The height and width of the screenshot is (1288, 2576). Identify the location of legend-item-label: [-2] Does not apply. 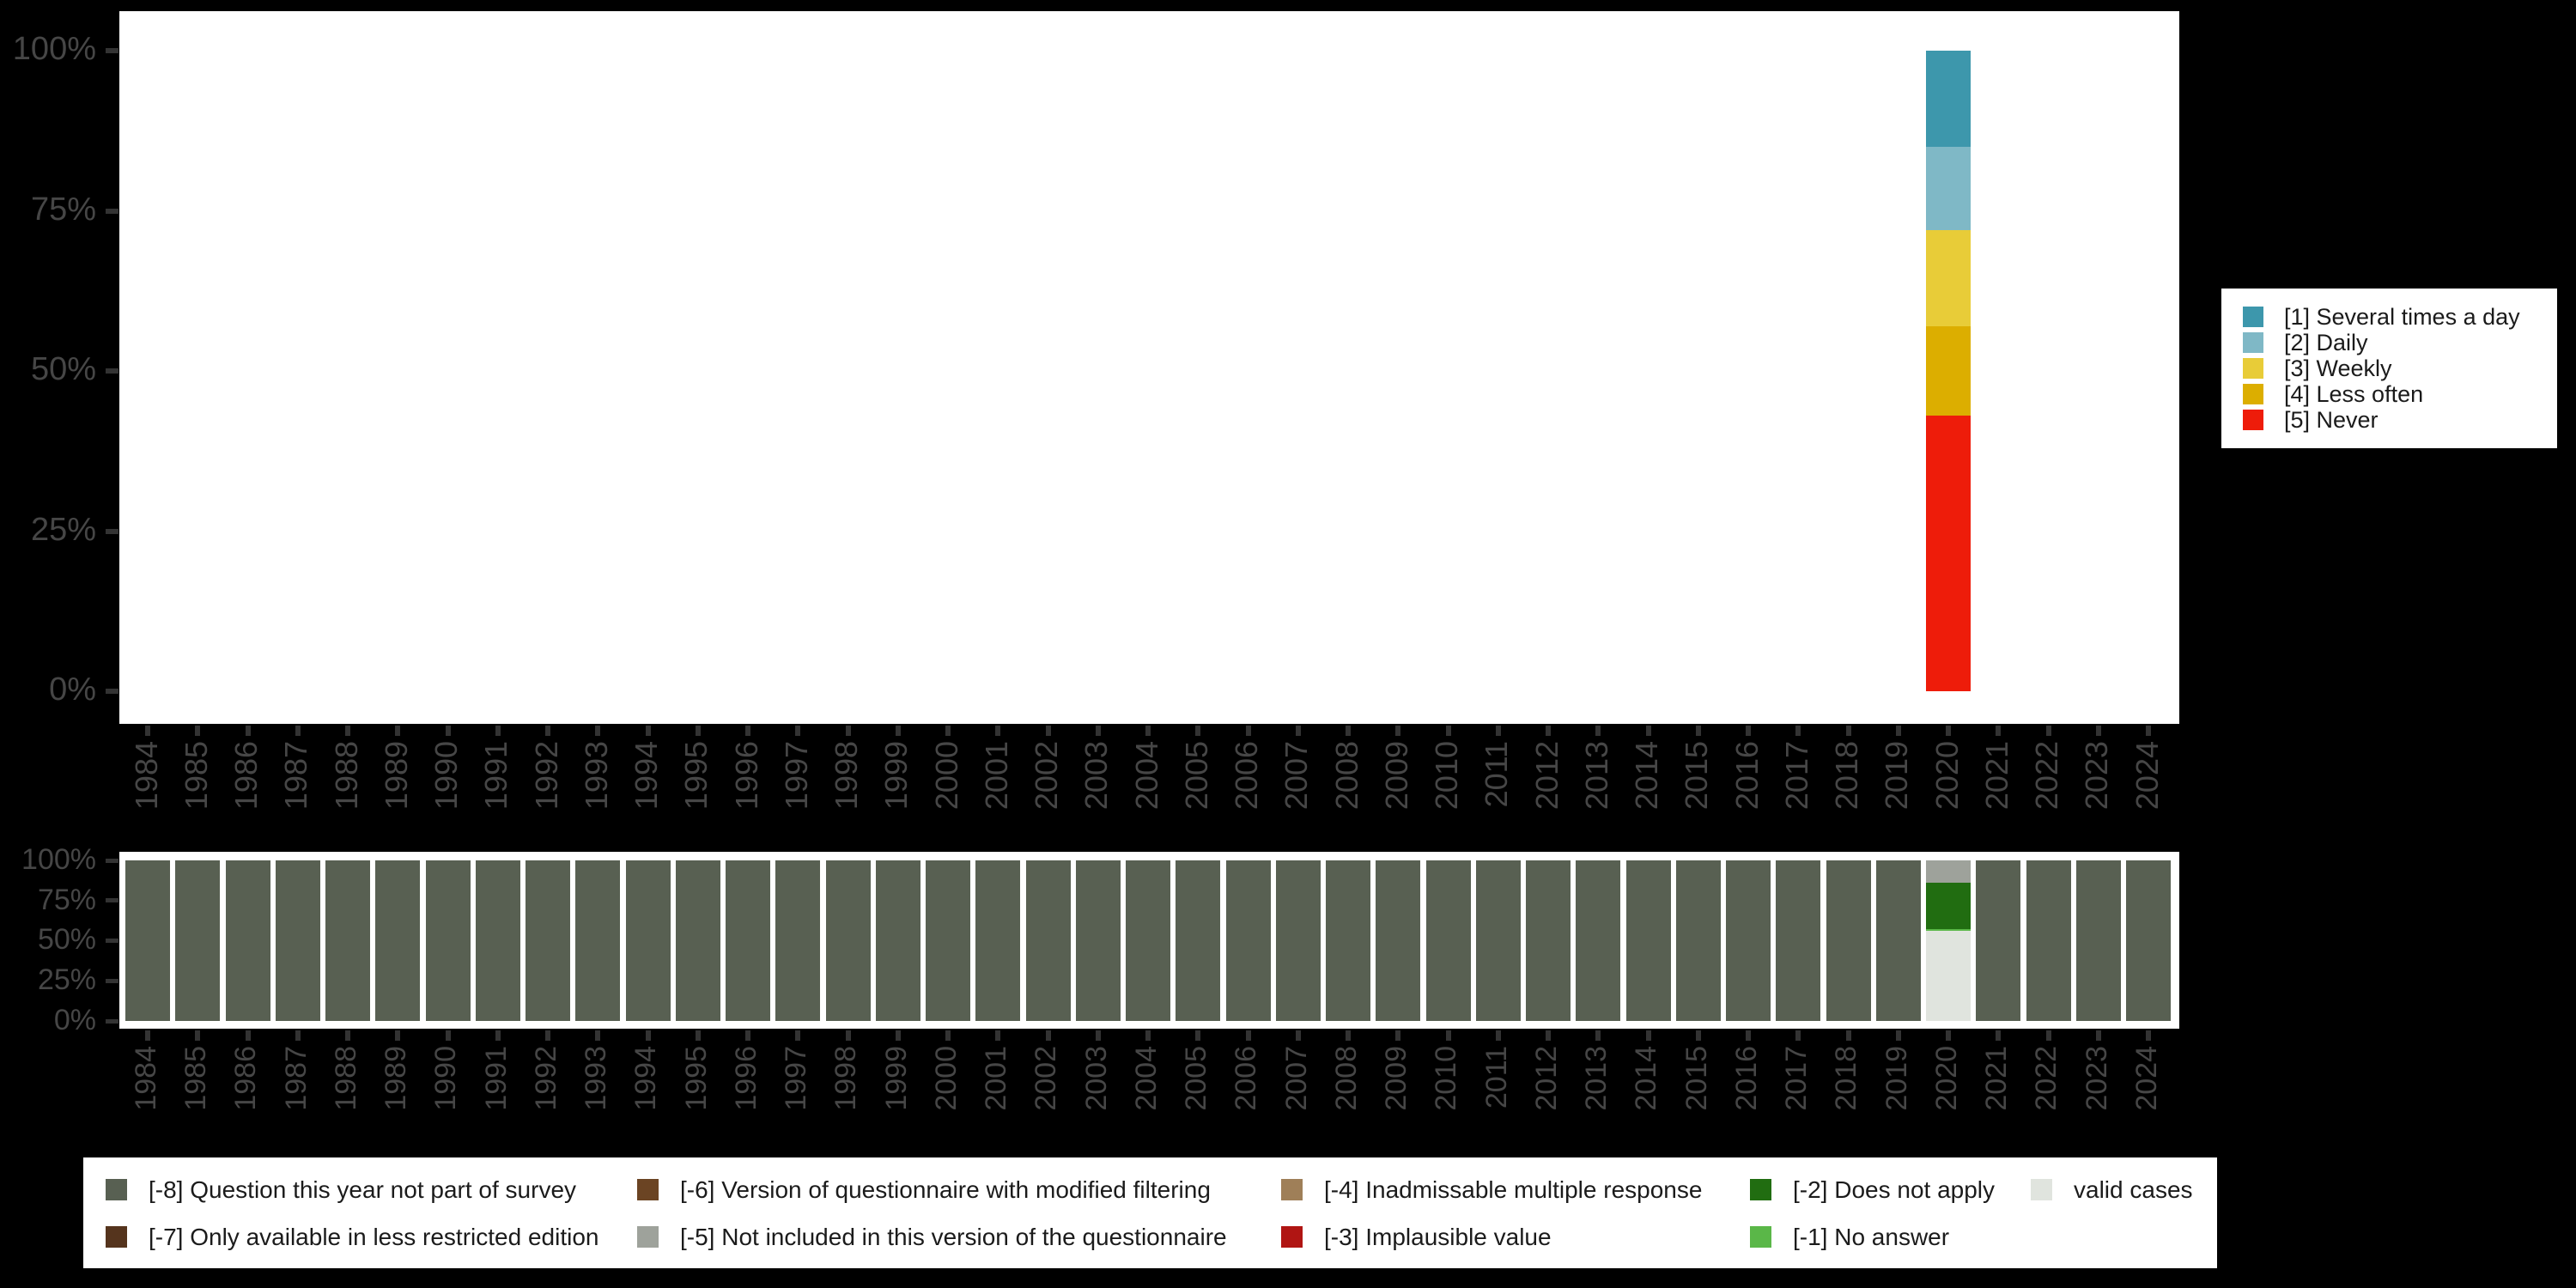
(1894, 1189).